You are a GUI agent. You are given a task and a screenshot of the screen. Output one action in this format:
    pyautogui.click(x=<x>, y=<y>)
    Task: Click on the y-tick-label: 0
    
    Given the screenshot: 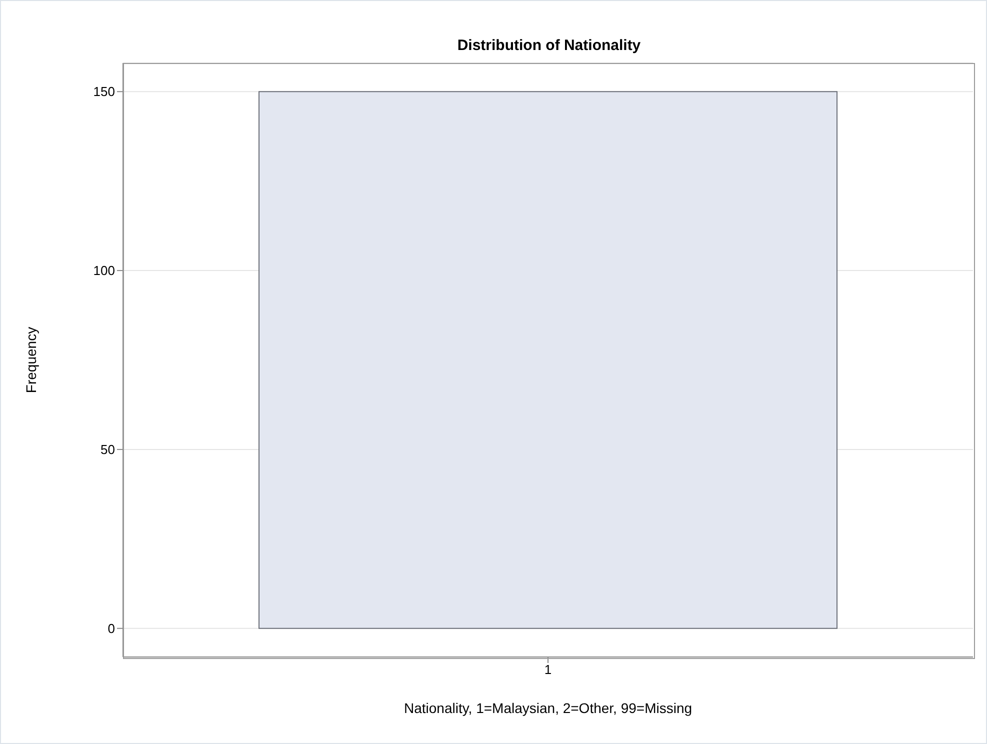 What is the action you would take?
    pyautogui.click(x=111, y=628)
    